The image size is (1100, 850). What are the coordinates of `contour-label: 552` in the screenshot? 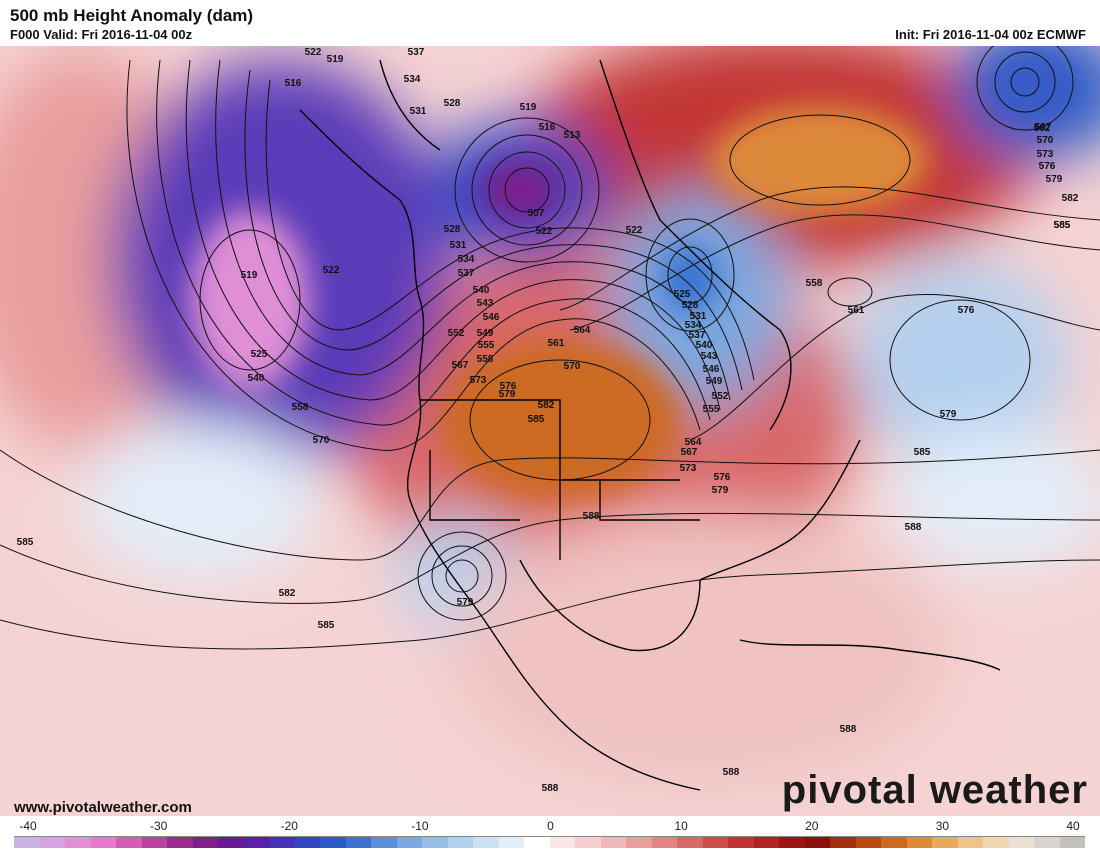 It's located at (720, 396).